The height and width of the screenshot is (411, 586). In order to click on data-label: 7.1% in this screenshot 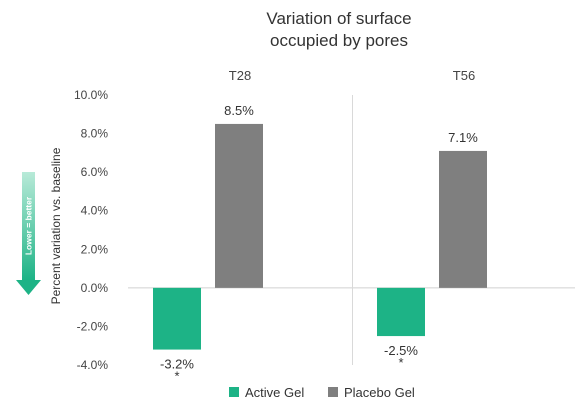, I will do `click(463, 137)`.